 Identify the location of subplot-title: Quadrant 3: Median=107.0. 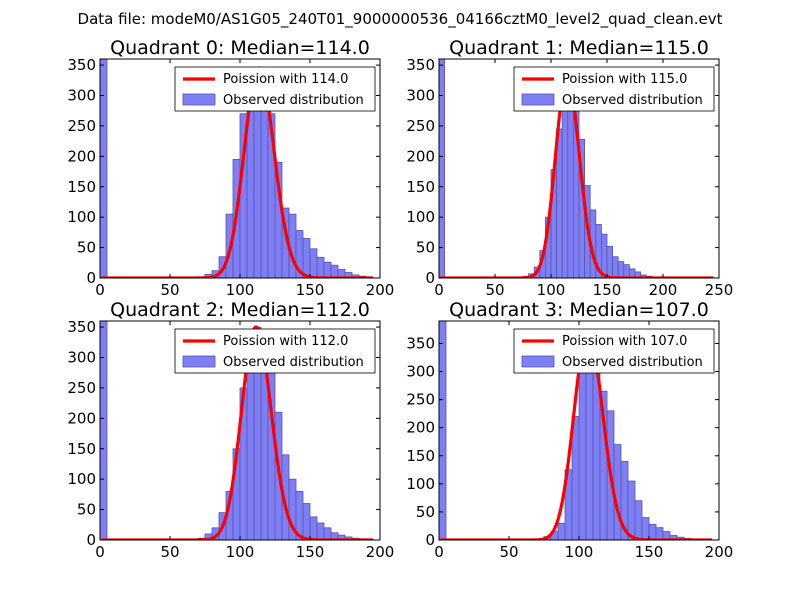
(579, 310).